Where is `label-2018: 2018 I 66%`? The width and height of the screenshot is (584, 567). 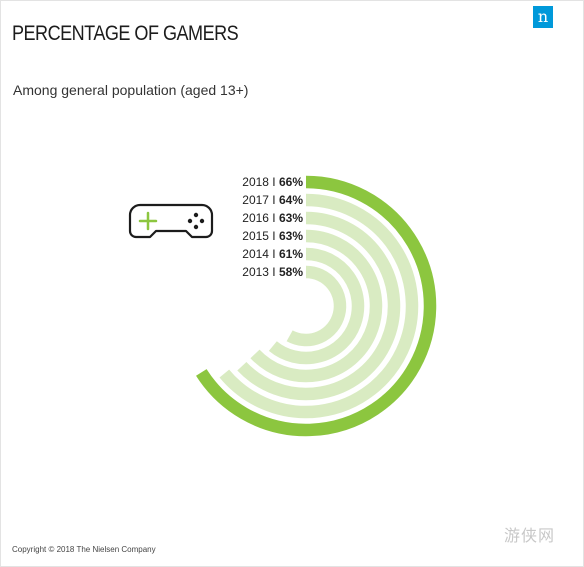 label-2018: 2018 I 66% is located at coordinates (272, 182).